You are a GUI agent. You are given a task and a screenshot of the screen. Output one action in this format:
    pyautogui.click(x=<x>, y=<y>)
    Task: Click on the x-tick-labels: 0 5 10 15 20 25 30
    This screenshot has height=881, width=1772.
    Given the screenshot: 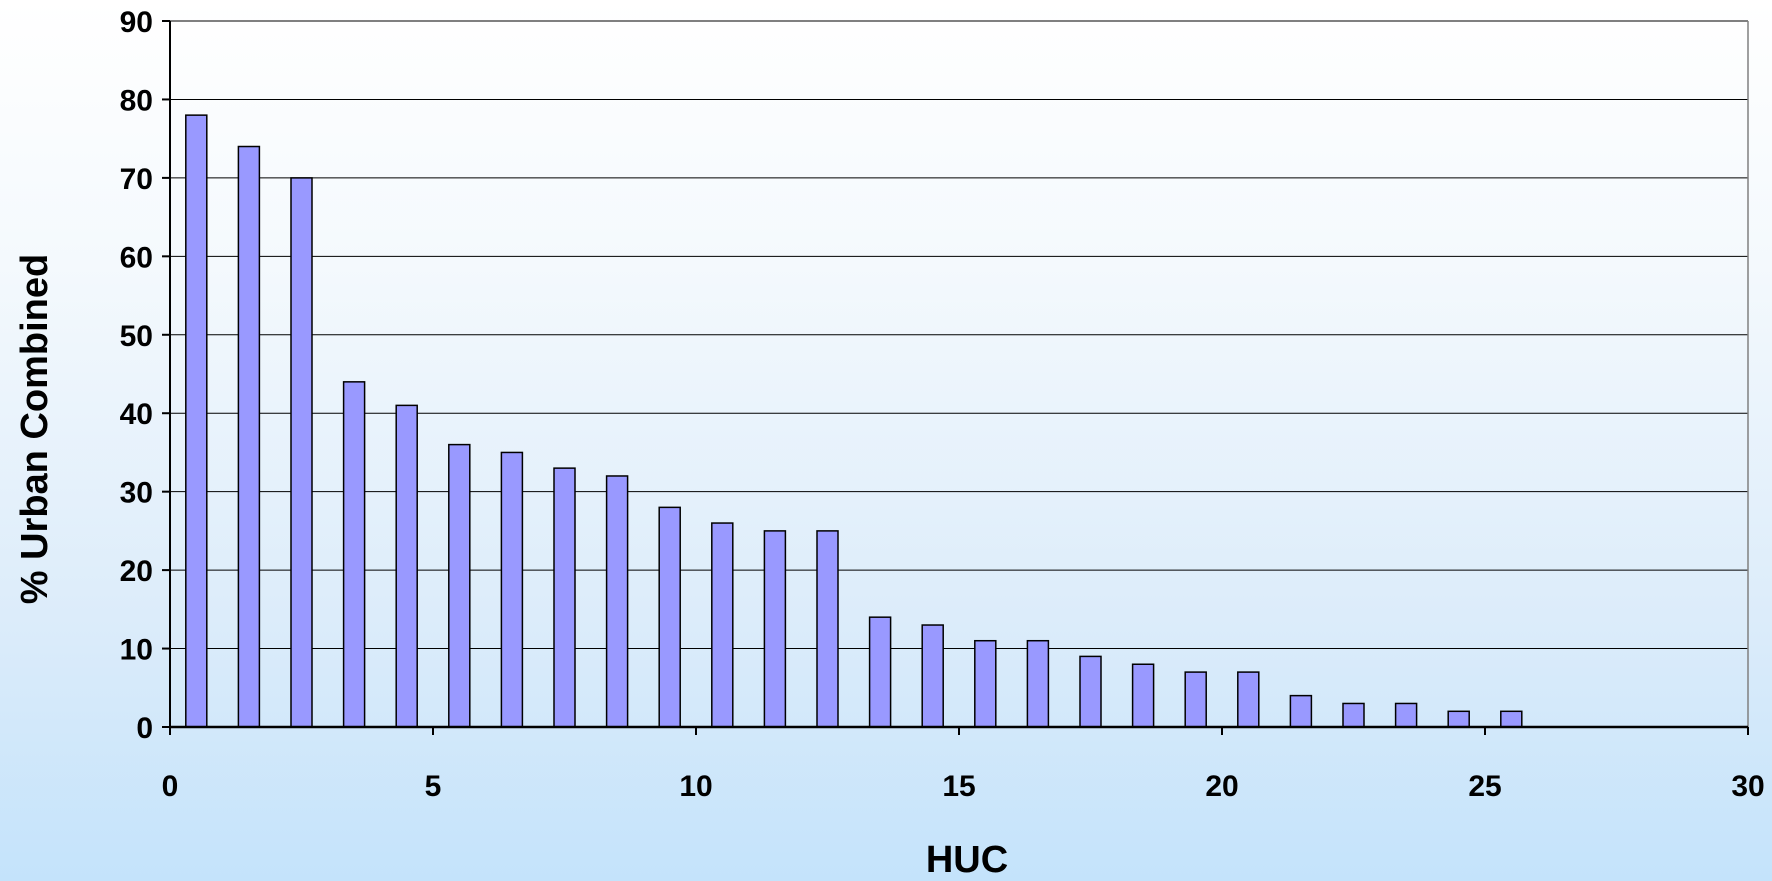 What is the action you would take?
    pyautogui.click(x=963, y=786)
    